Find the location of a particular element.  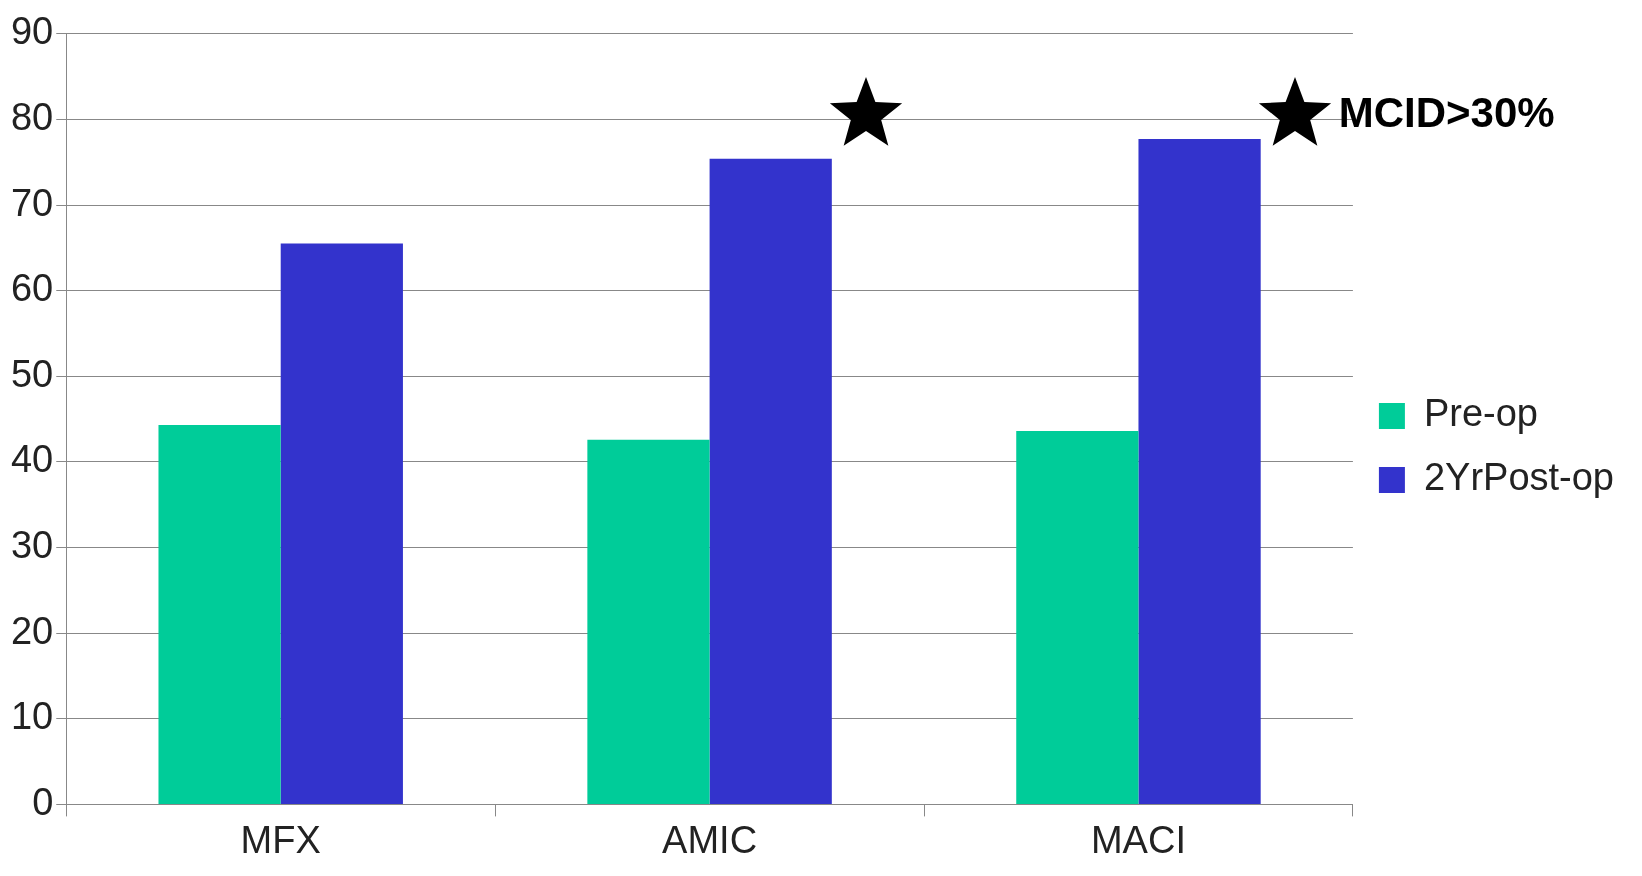

legend-label: 2YrPost-op is located at coordinates (1518, 477).